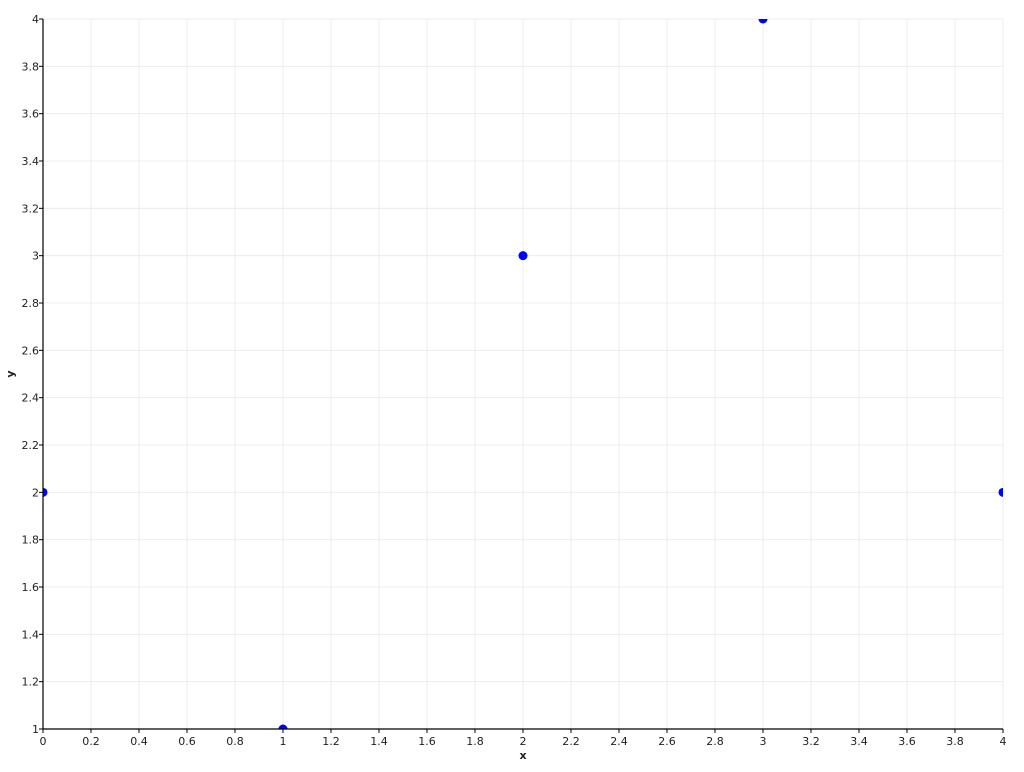  Describe the element at coordinates (35, 256) in the screenshot. I see `y-tick-label: 3` at that location.